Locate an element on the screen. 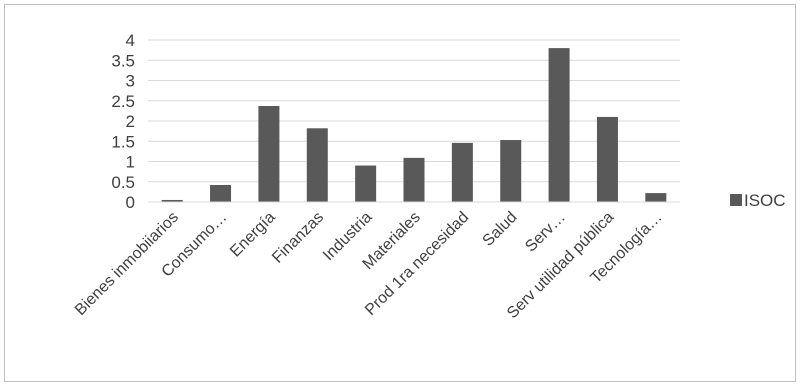 Image resolution: width=802 pixels, height=387 pixels. y-tick-label: 1.5 is located at coordinates (123, 141).